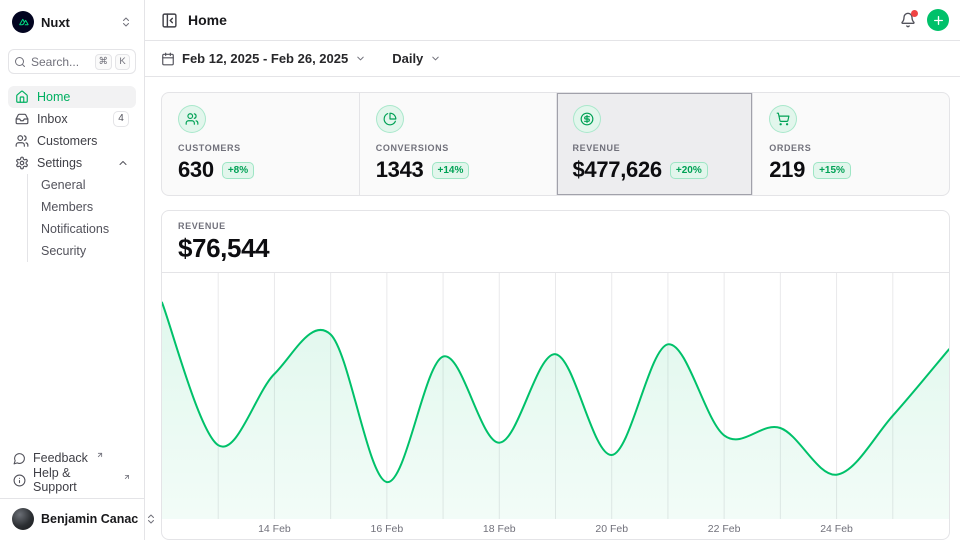 This screenshot has height=540, width=960. I want to click on inbox-count-badge: 4, so click(121, 119).